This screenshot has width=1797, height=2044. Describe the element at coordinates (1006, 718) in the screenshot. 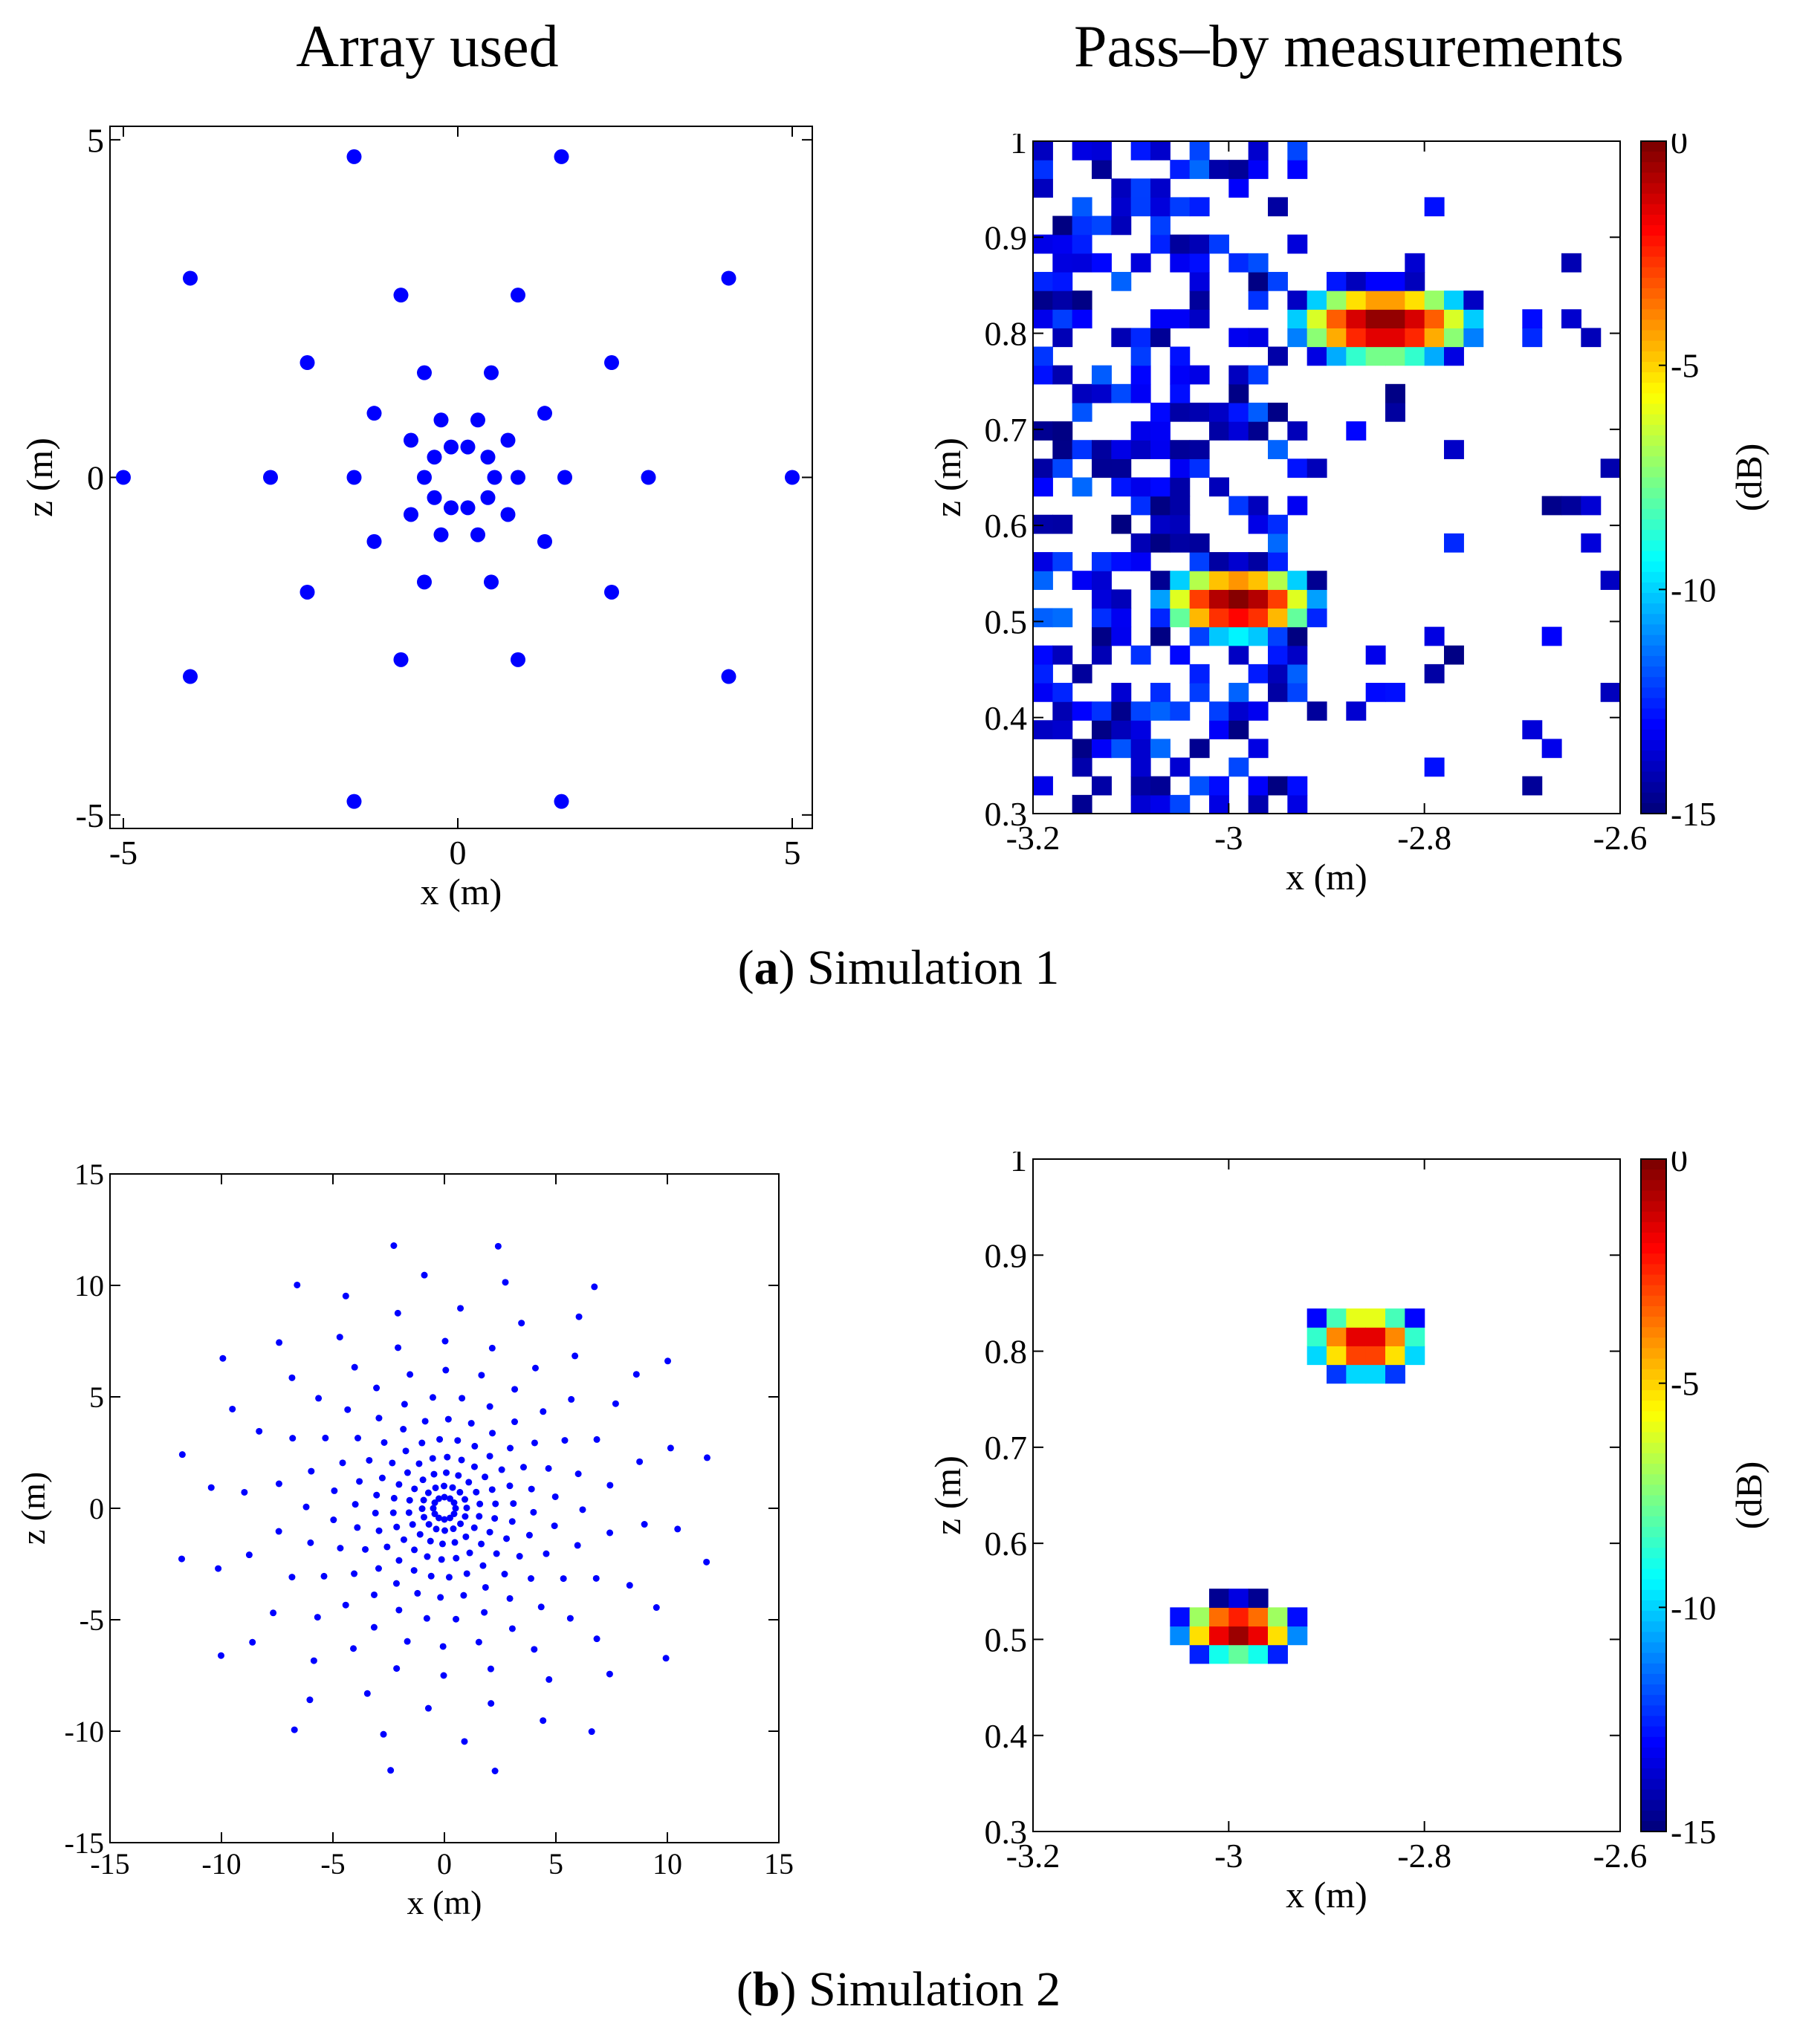

I see `y-tick-label: 0.4` at that location.